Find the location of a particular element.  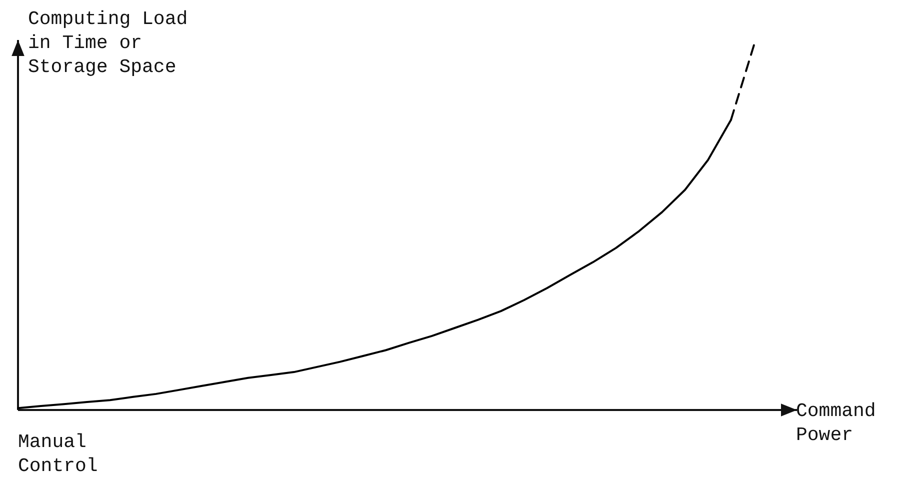

x-axis-title: Command Power is located at coordinates (836, 423).